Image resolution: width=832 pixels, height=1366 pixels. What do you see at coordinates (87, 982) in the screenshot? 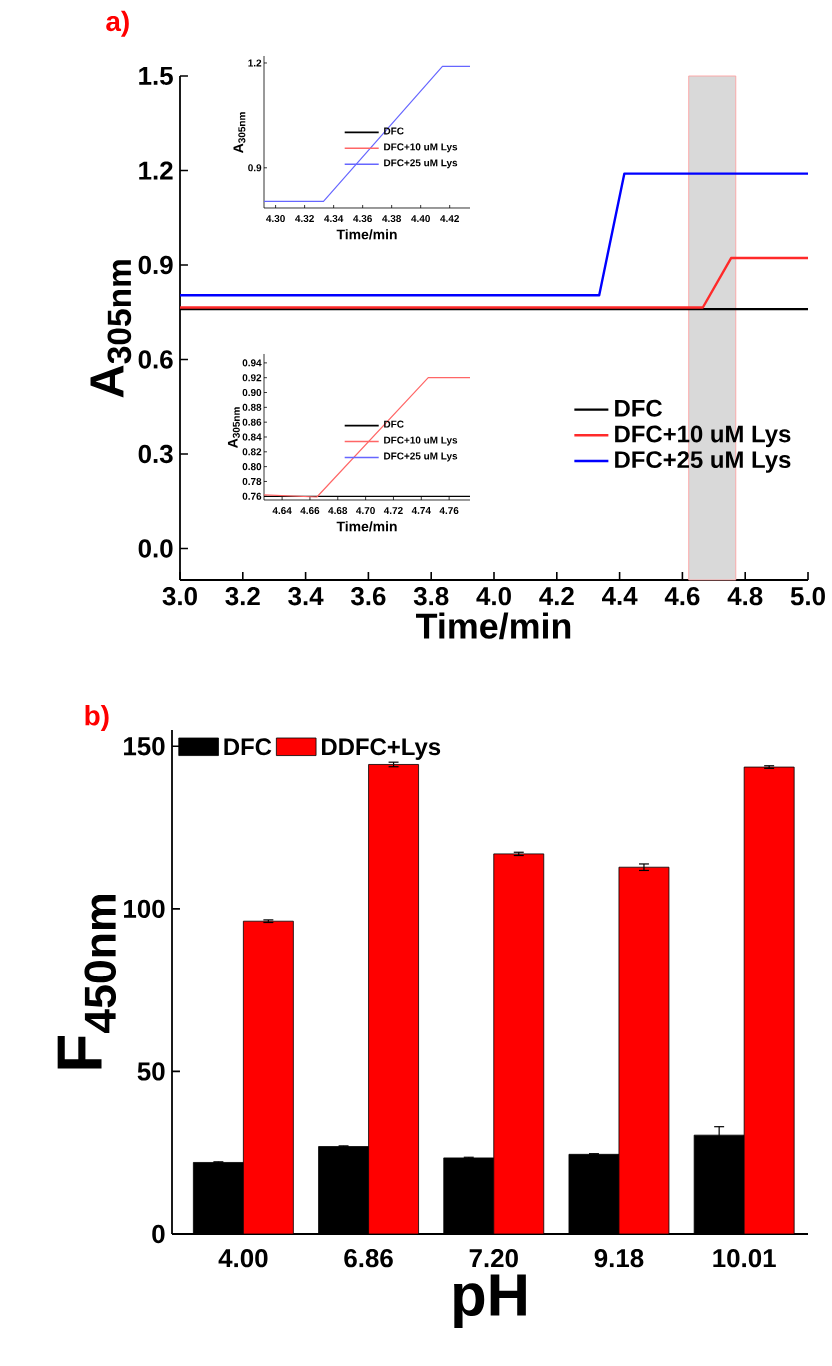
I see `y-axis-title: F$_{450nm}$` at bounding box center [87, 982].